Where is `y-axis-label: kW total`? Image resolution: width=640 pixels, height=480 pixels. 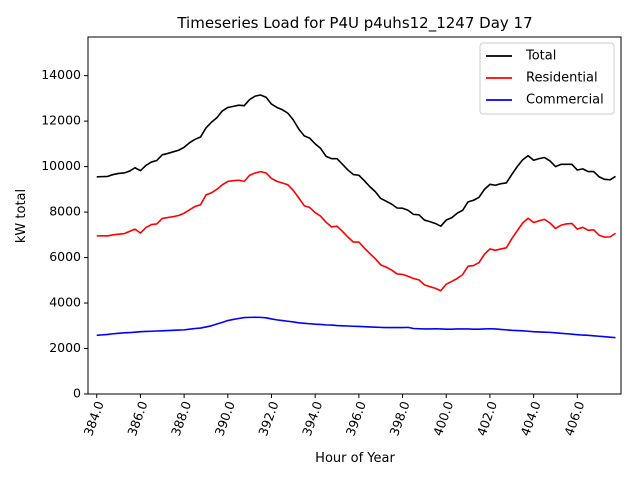
y-axis-label: kW total is located at coordinates (21, 216).